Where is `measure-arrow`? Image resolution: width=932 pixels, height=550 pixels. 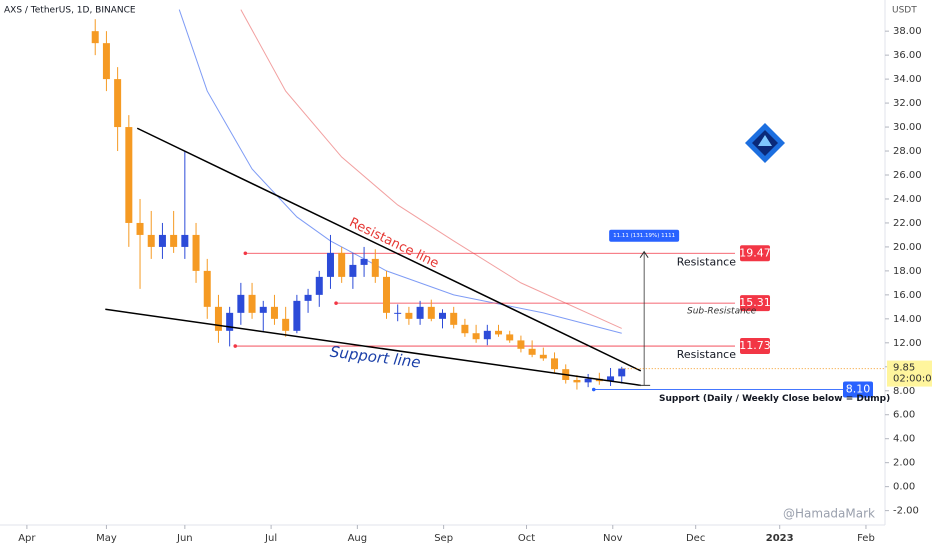 measure-arrow is located at coordinates (644, 254).